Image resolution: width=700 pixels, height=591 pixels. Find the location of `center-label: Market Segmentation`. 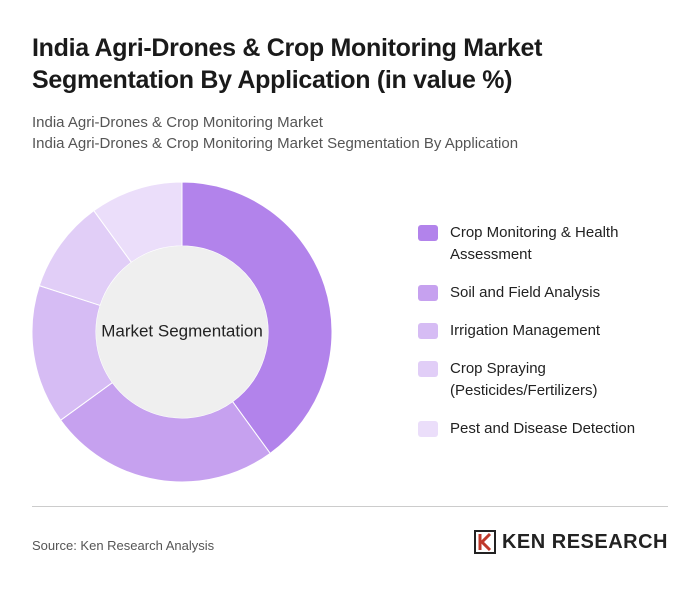

center-label: Market Segmentation is located at coordinates (182, 330).